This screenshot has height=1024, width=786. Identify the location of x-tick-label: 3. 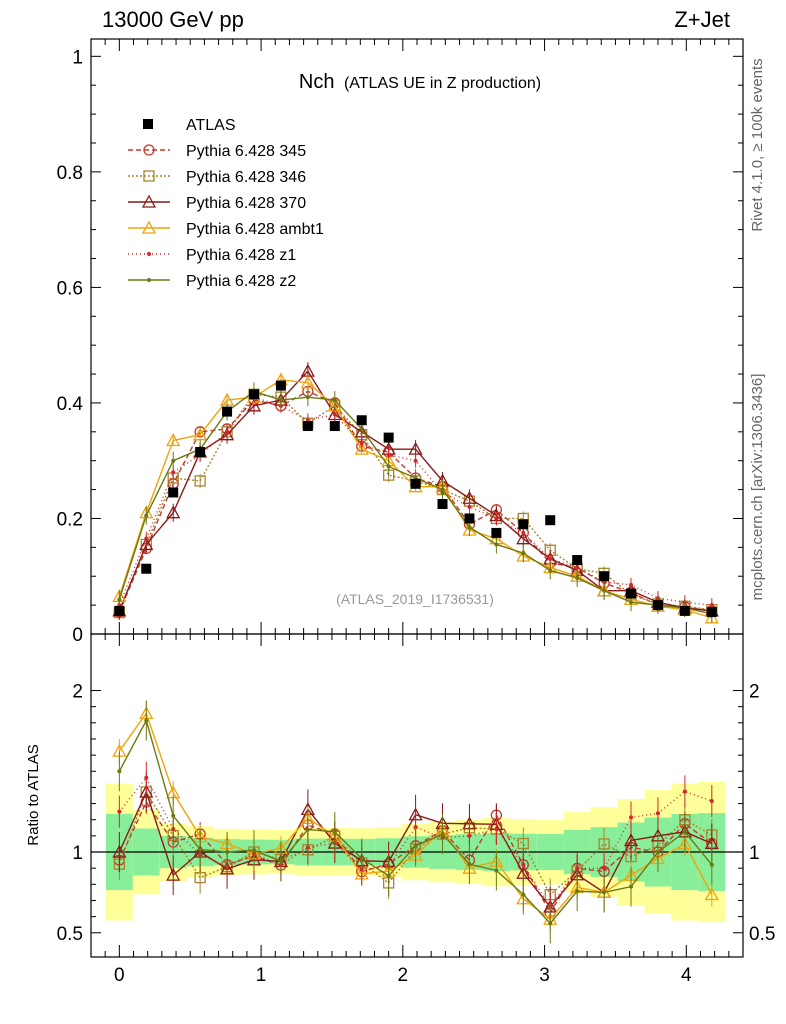
(544, 975).